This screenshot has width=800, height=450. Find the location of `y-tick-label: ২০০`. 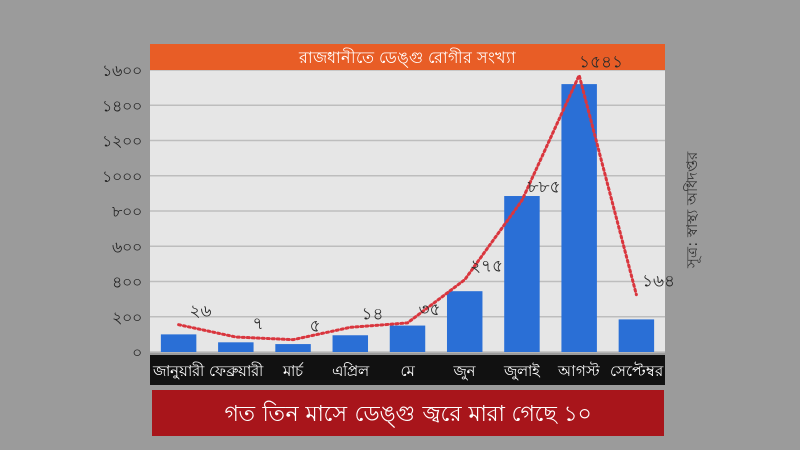

y-tick-label: ২০০ is located at coordinates (127, 317).